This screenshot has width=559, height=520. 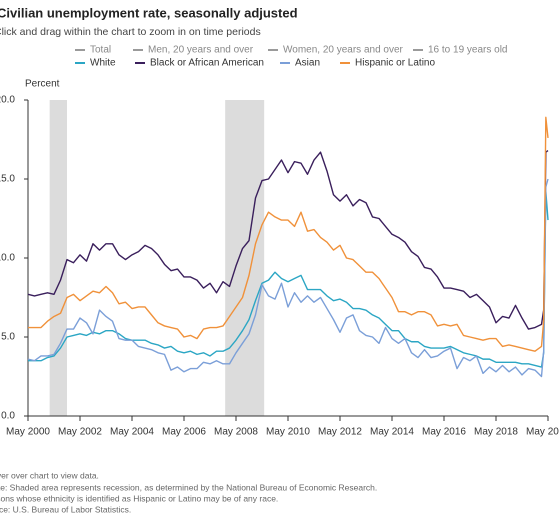 What do you see at coordinates (542, 432) in the screenshot?
I see `x-tick-label: May 2020` at bounding box center [542, 432].